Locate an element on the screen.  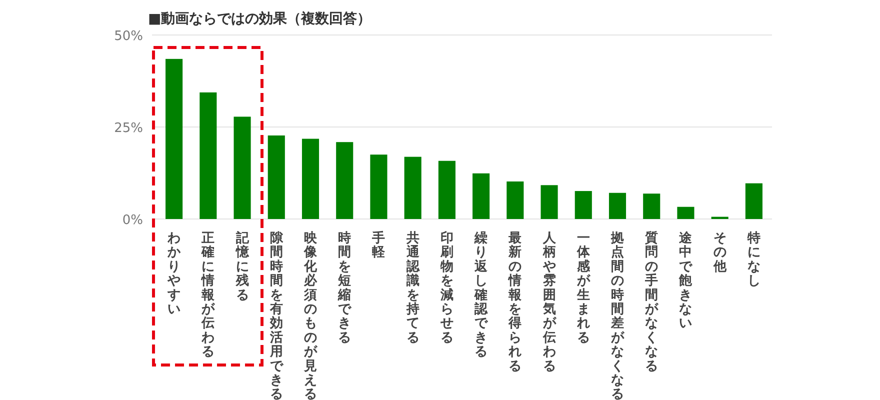
xtick: 拠点間の時間差がなくなる is located at coordinates (617, 315).